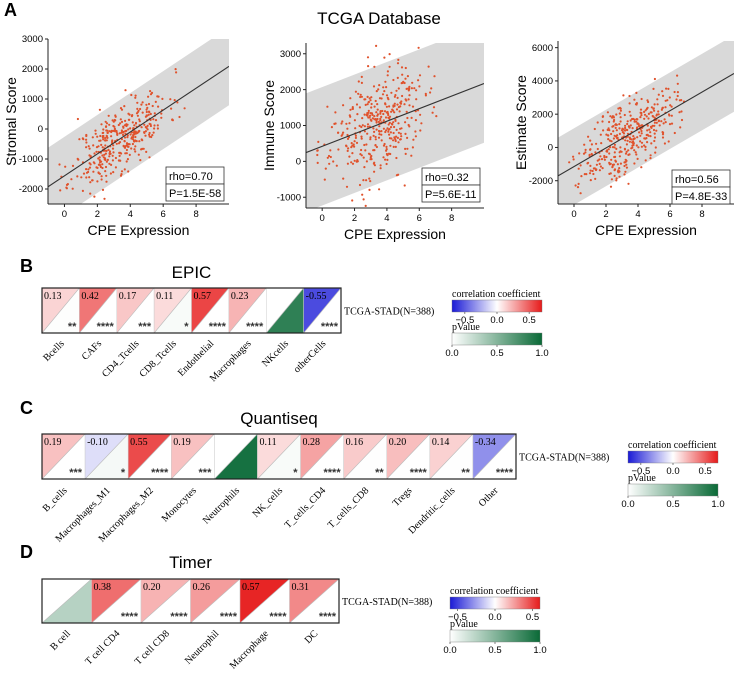  Describe the element at coordinates (279, 418) in the screenshot. I see `heatmap-title: Quantiseq` at that location.